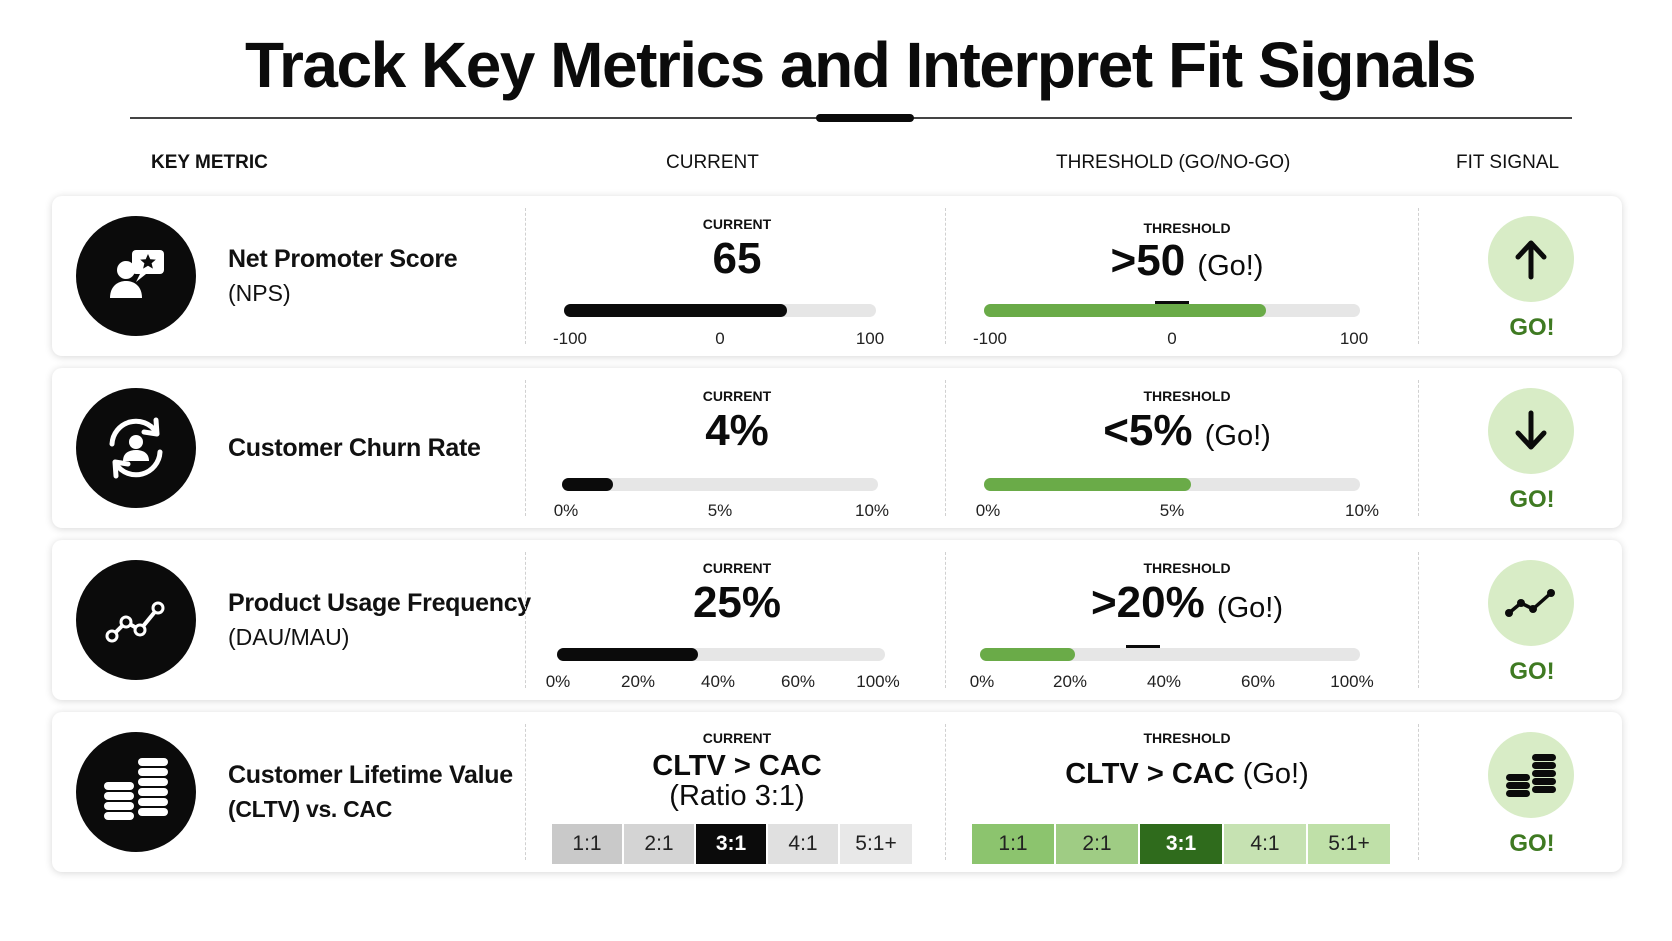 Image resolution: width=1672 pixels, height=941 pixels. I want to click on current-value: 4%, so click(737, 430).